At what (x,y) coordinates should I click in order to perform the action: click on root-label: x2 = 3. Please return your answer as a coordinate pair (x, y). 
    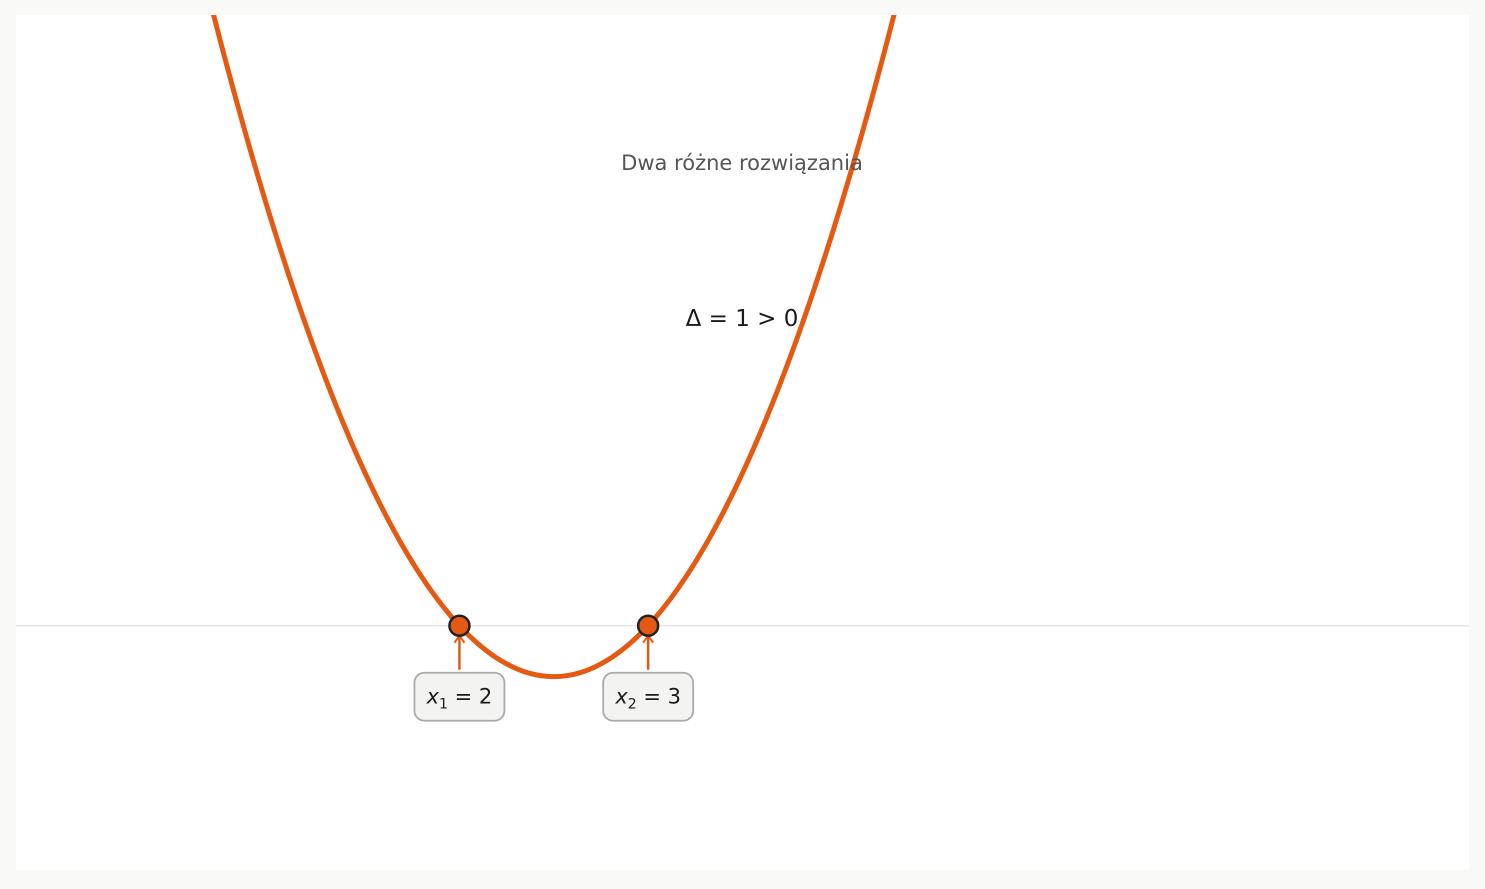
    Looking at the image, I should click on (647, 699).